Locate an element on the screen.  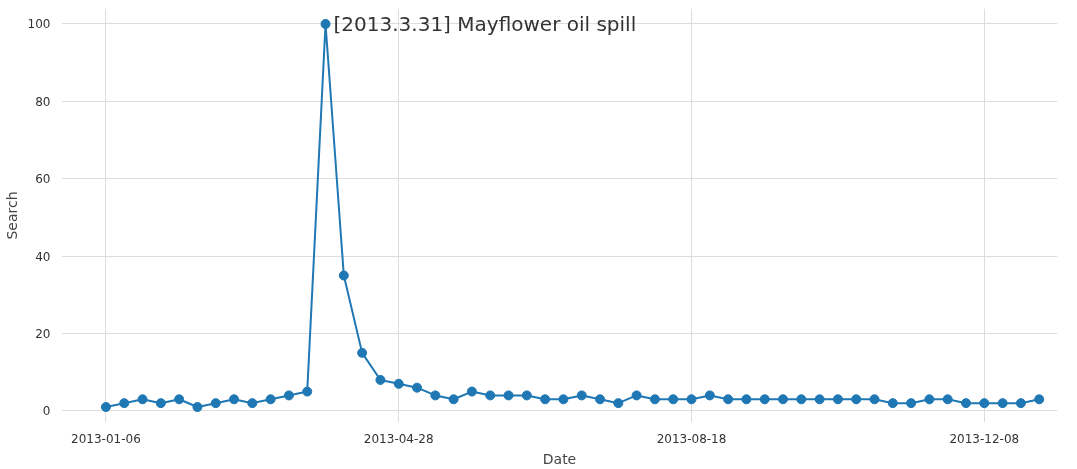
y-tick-label: 100 is located at coordinates (39, 24).